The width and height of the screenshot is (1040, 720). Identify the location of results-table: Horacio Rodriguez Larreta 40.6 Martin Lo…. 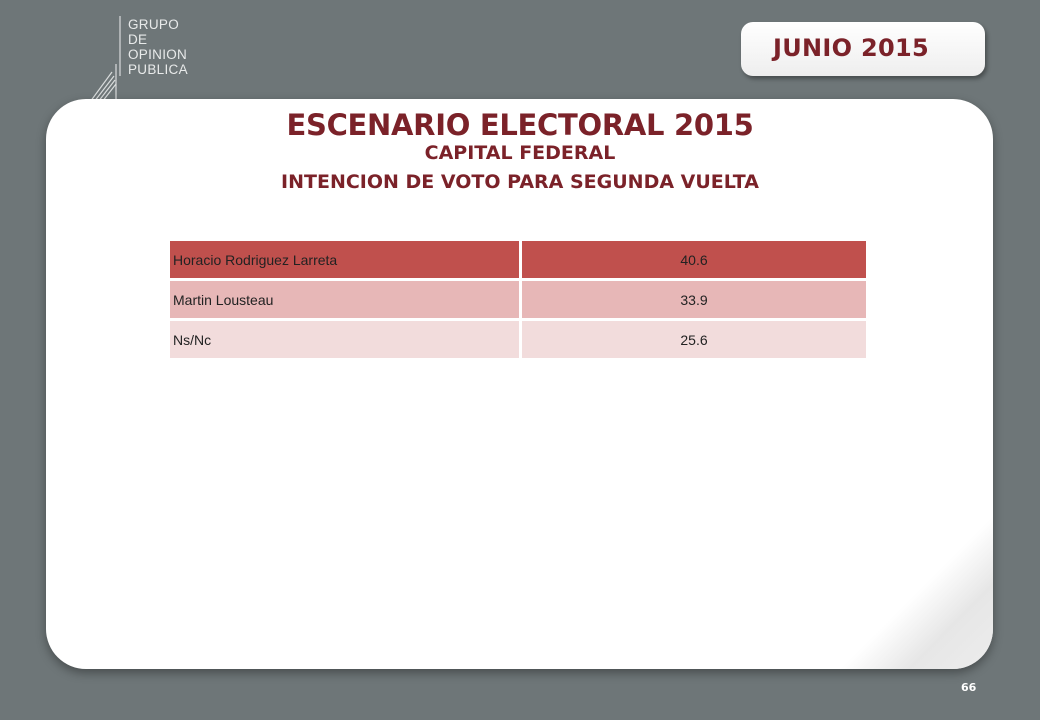
(518, 299).